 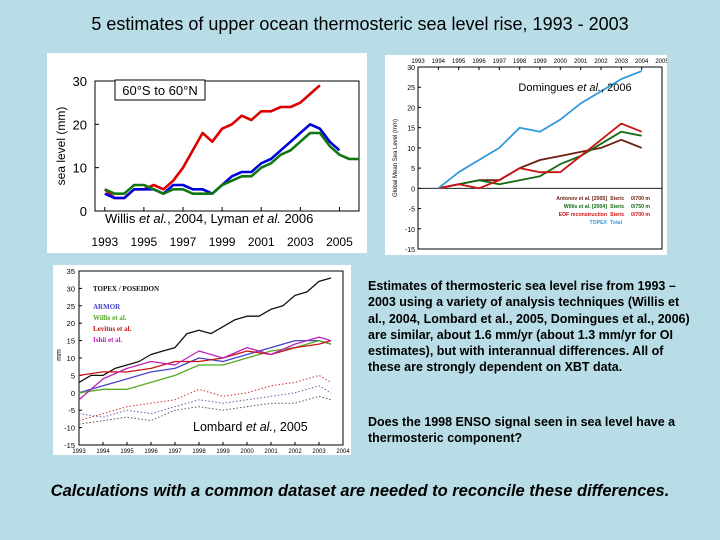 What do you see at coordinates (439, 62) in the screenshot?
I see `x-tick-label: 1994` at bounding box center [439, 62].